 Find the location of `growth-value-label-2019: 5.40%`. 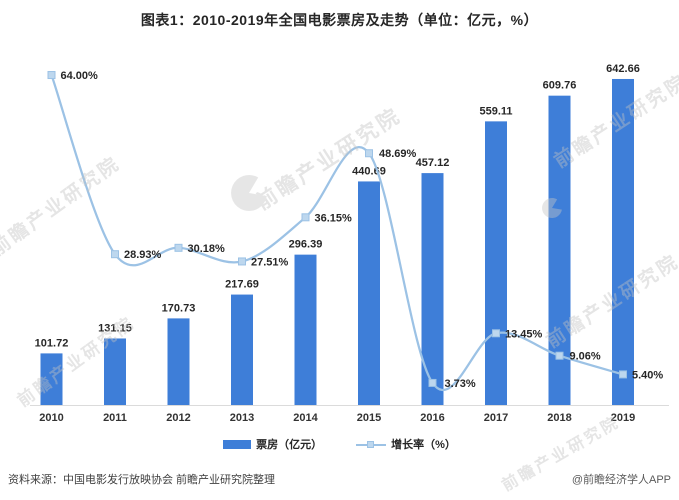

growth-value-label-2019: 5.40% is located at coordinates (647, 375).